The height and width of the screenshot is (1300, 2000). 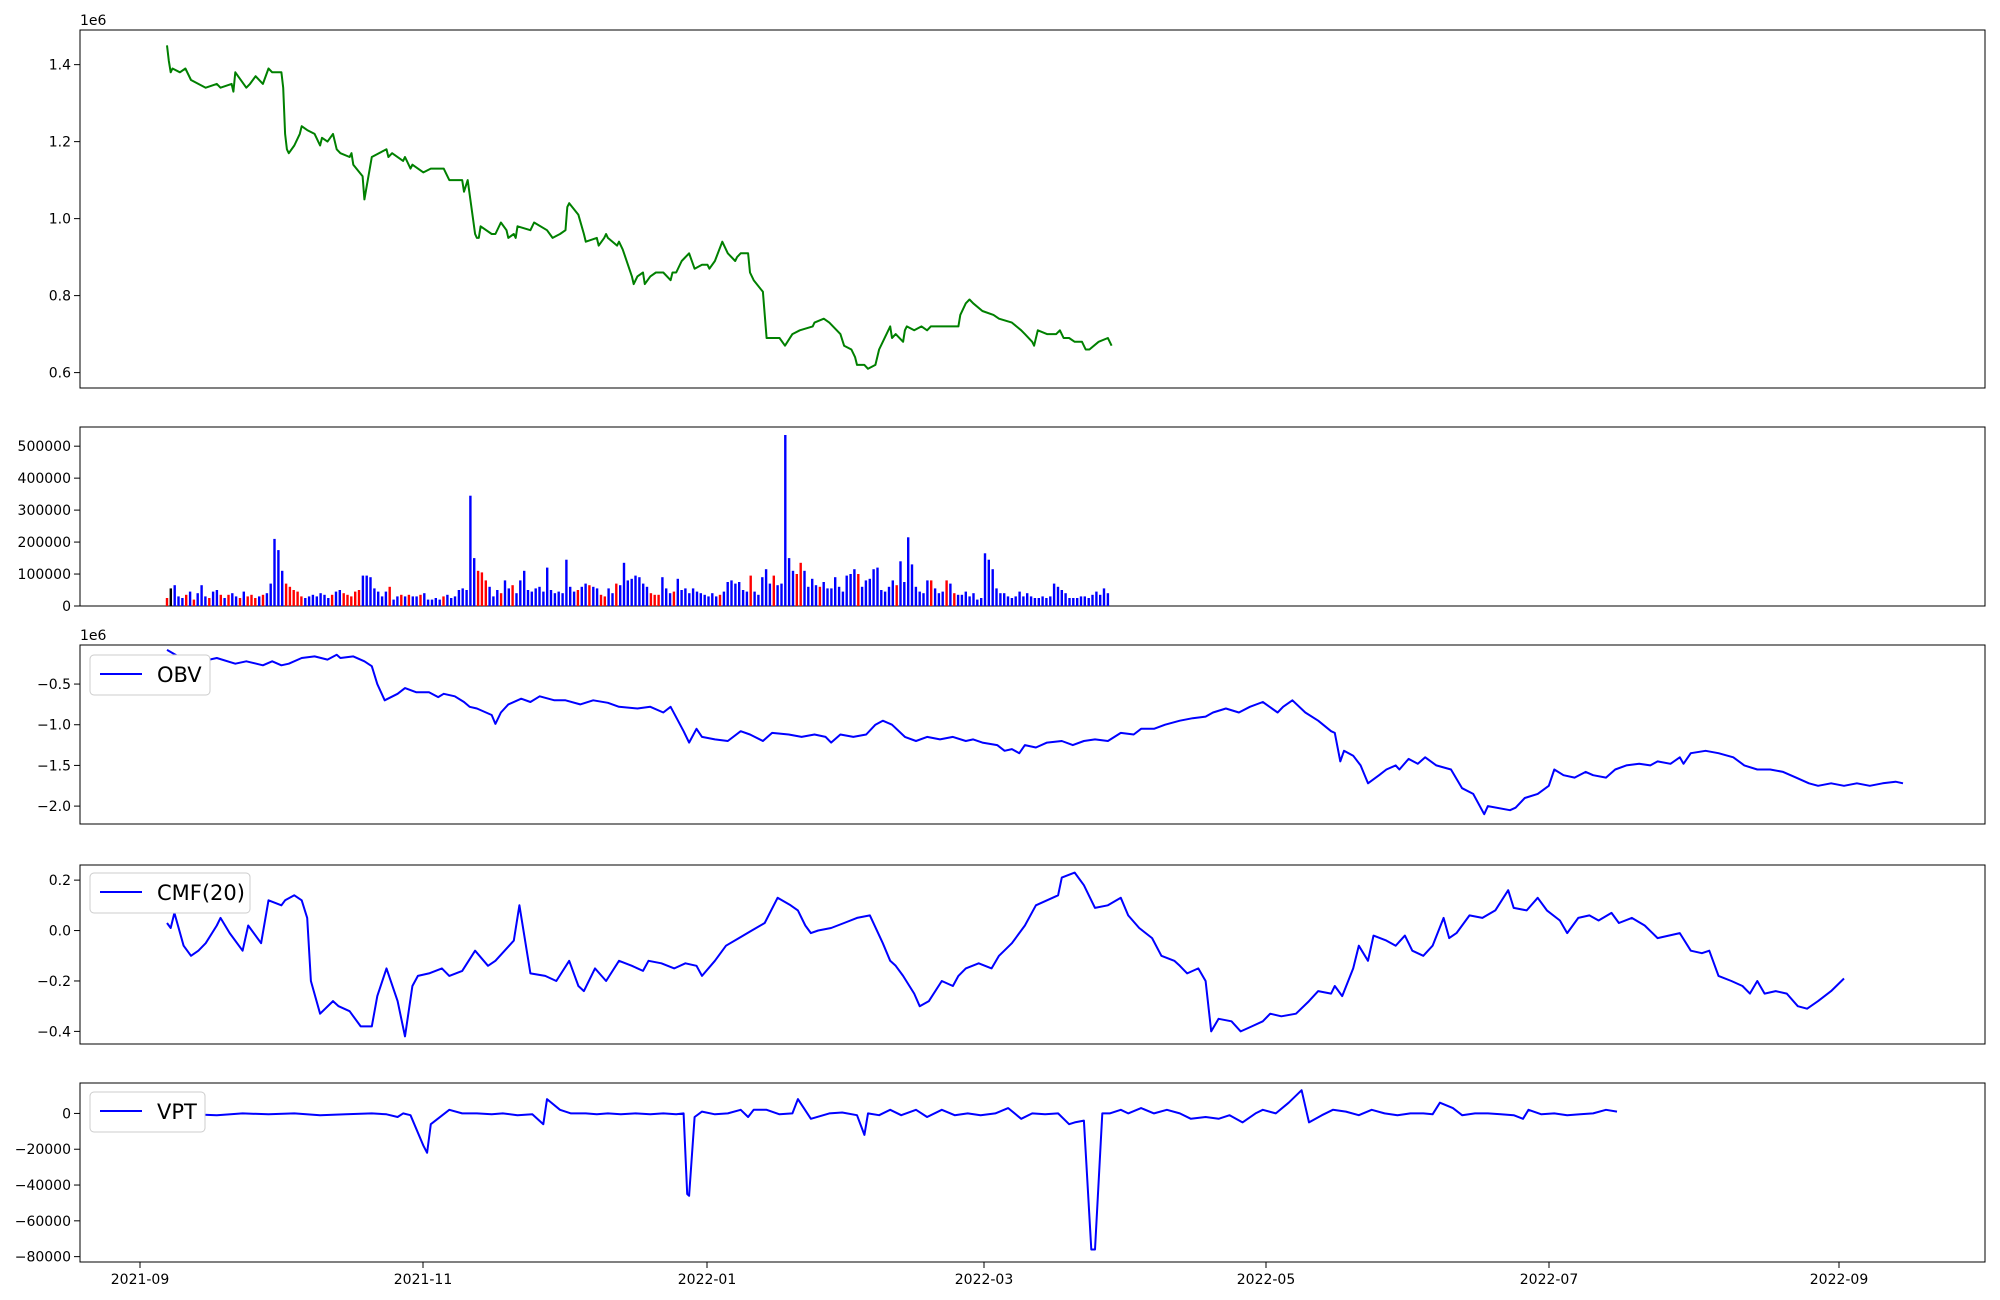 I want to click on obv-y-tick: −0.5, so click(x=58, y=685).